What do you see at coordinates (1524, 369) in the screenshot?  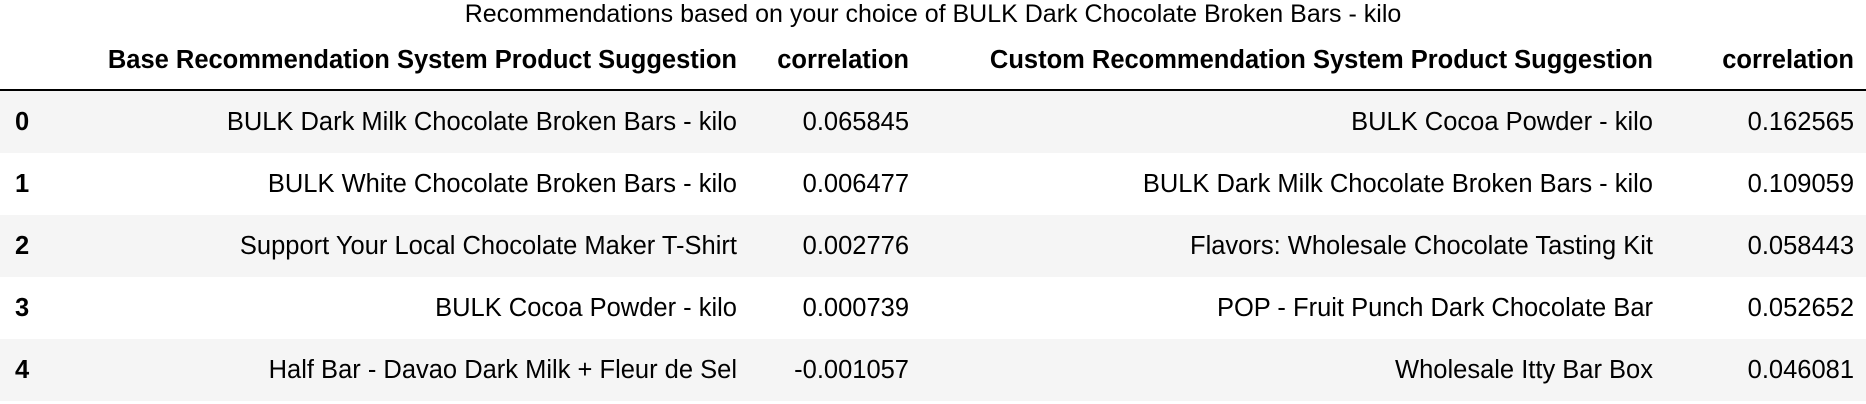 I see `custom-suggestion-cell: Wholesale Itty Bar Box` at bounding box center [1524, 369].